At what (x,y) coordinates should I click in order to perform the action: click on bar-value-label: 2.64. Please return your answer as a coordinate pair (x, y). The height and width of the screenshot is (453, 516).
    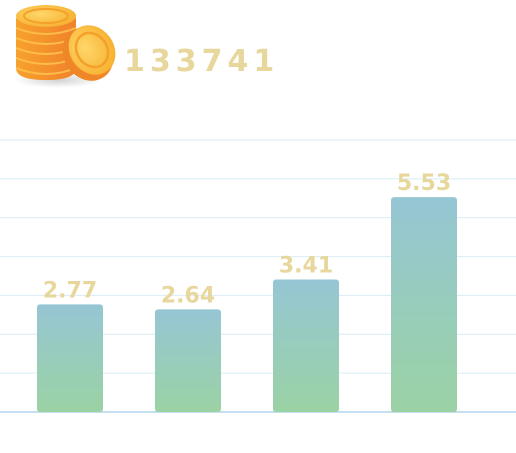
    Looking at the image, I should click on (188, 295).